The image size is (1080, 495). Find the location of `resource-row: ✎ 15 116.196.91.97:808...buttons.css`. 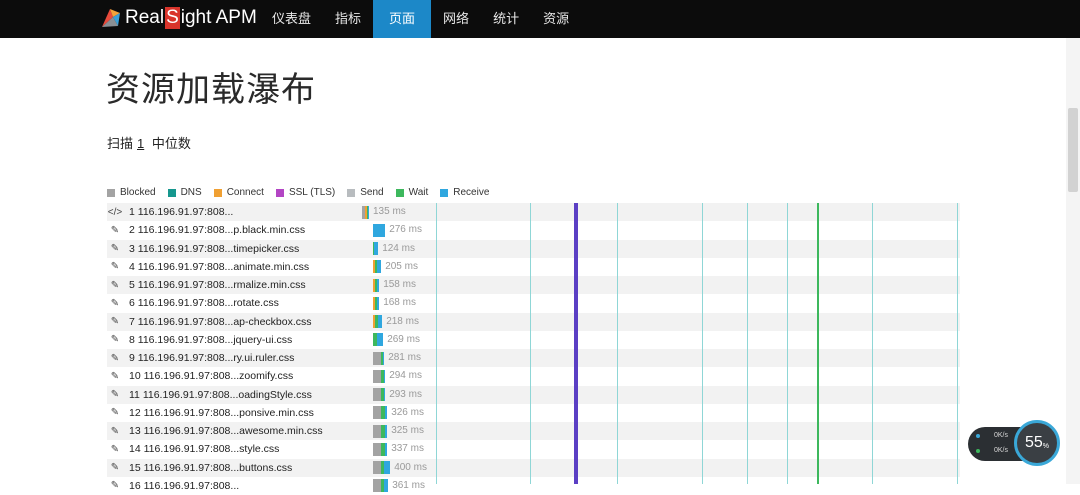

resource-row: ✎ 15 116.196.91.97:808...buttons.css is located at coordinates (533, 467).